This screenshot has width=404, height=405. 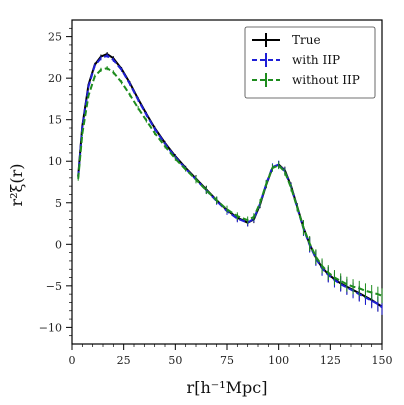 I want to click on y-tick-label: 5, so click(x=58, y=203).